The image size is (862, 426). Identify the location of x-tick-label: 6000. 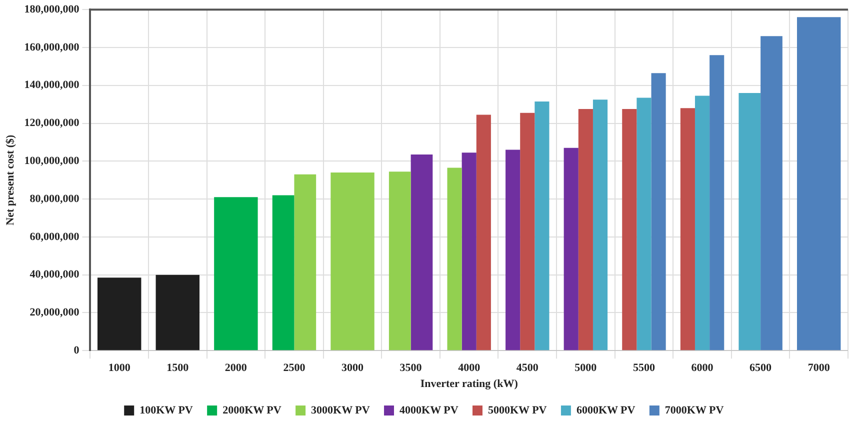
(702, 368).